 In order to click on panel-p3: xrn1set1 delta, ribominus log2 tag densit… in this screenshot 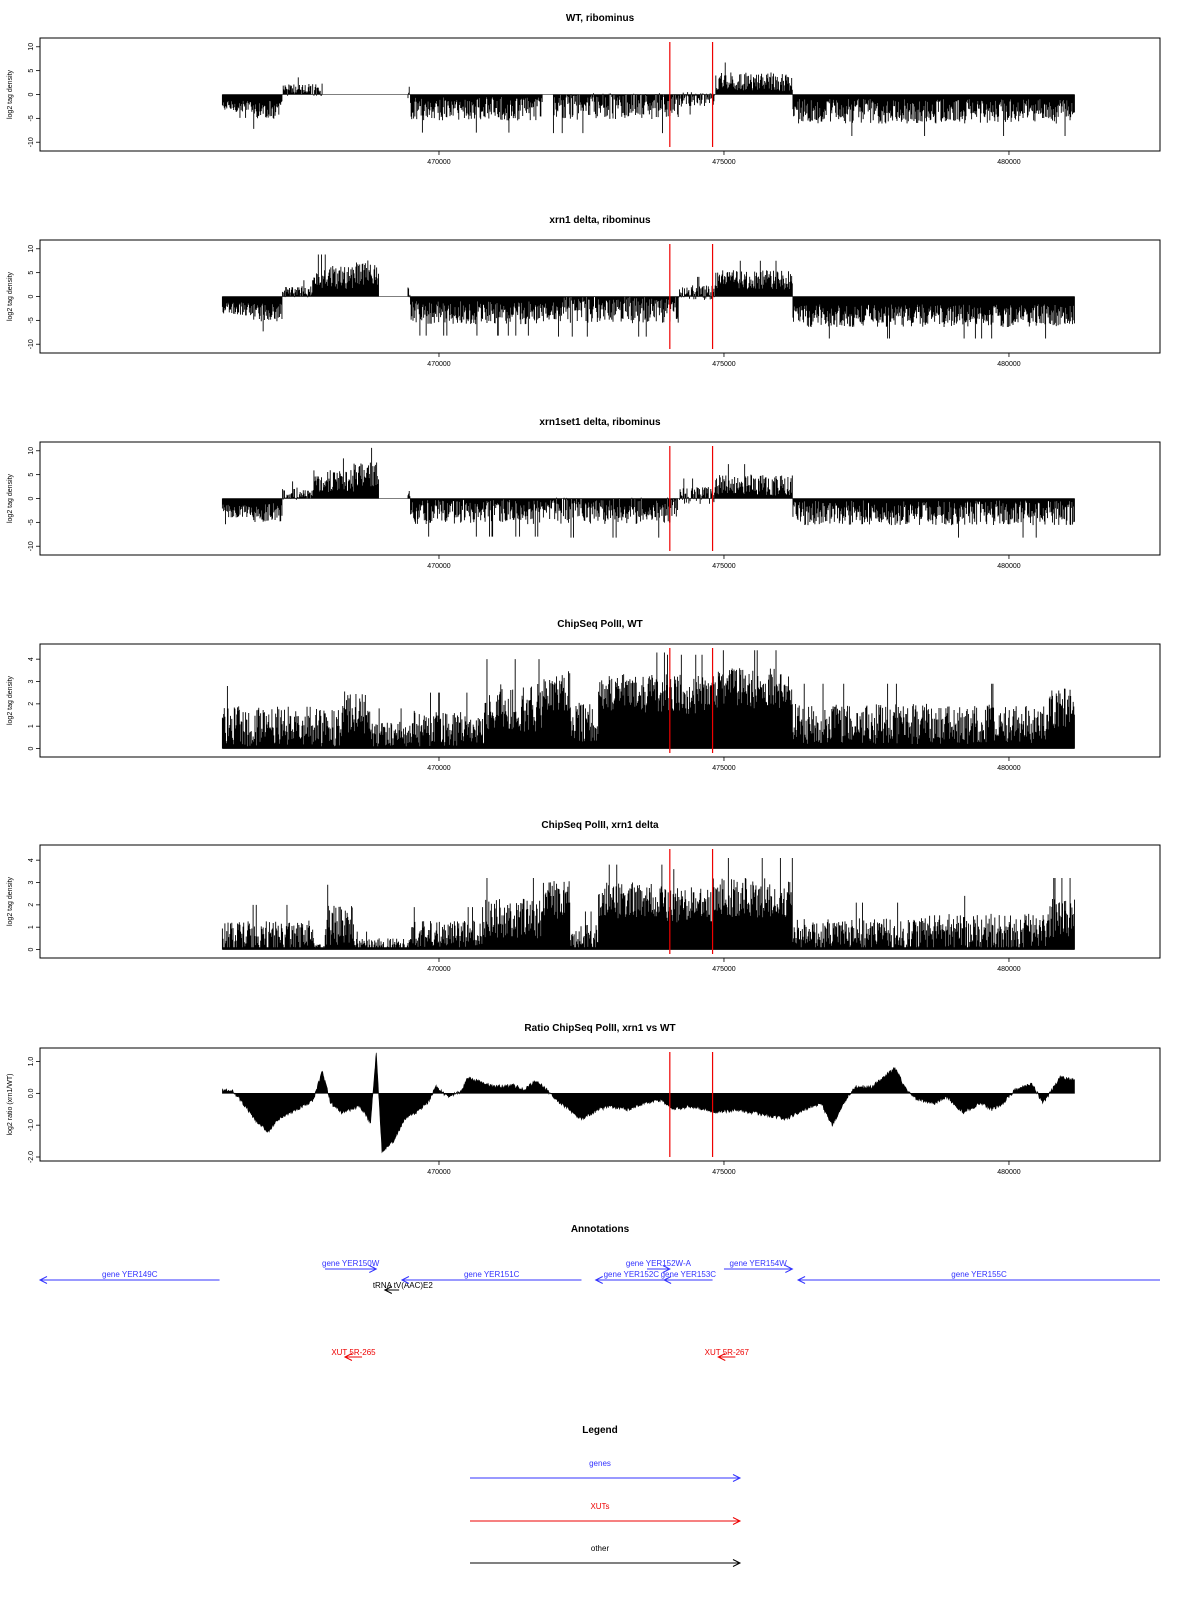, I will do `click(584, 493)`.